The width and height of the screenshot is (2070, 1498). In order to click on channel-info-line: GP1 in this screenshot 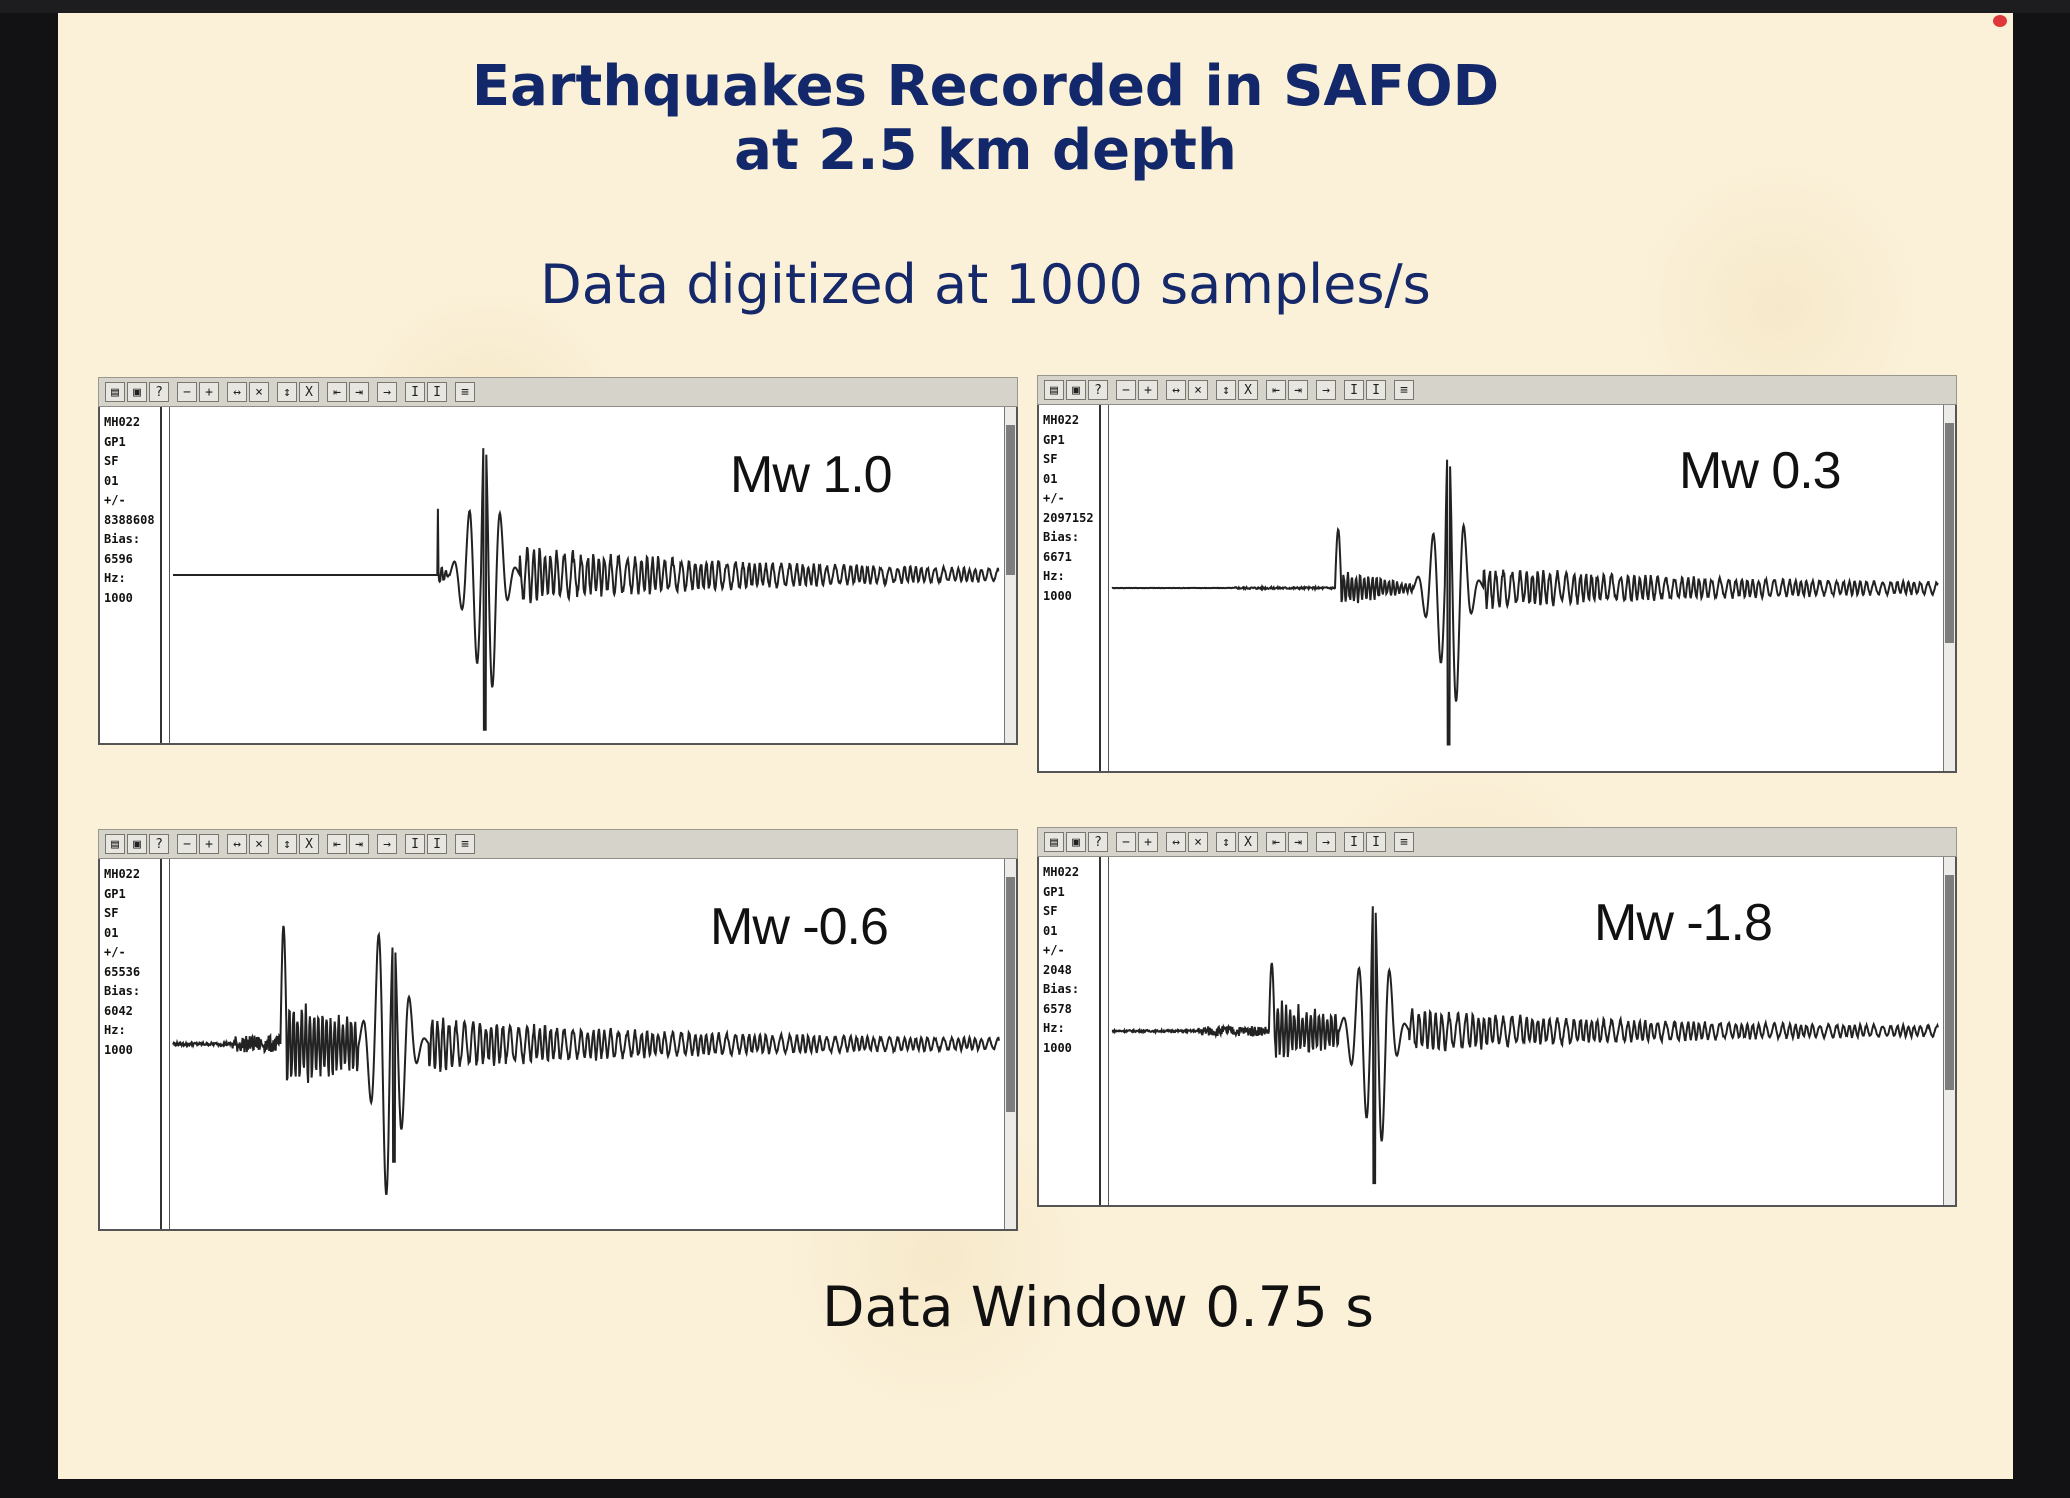, I will do `click(115, 893)`.